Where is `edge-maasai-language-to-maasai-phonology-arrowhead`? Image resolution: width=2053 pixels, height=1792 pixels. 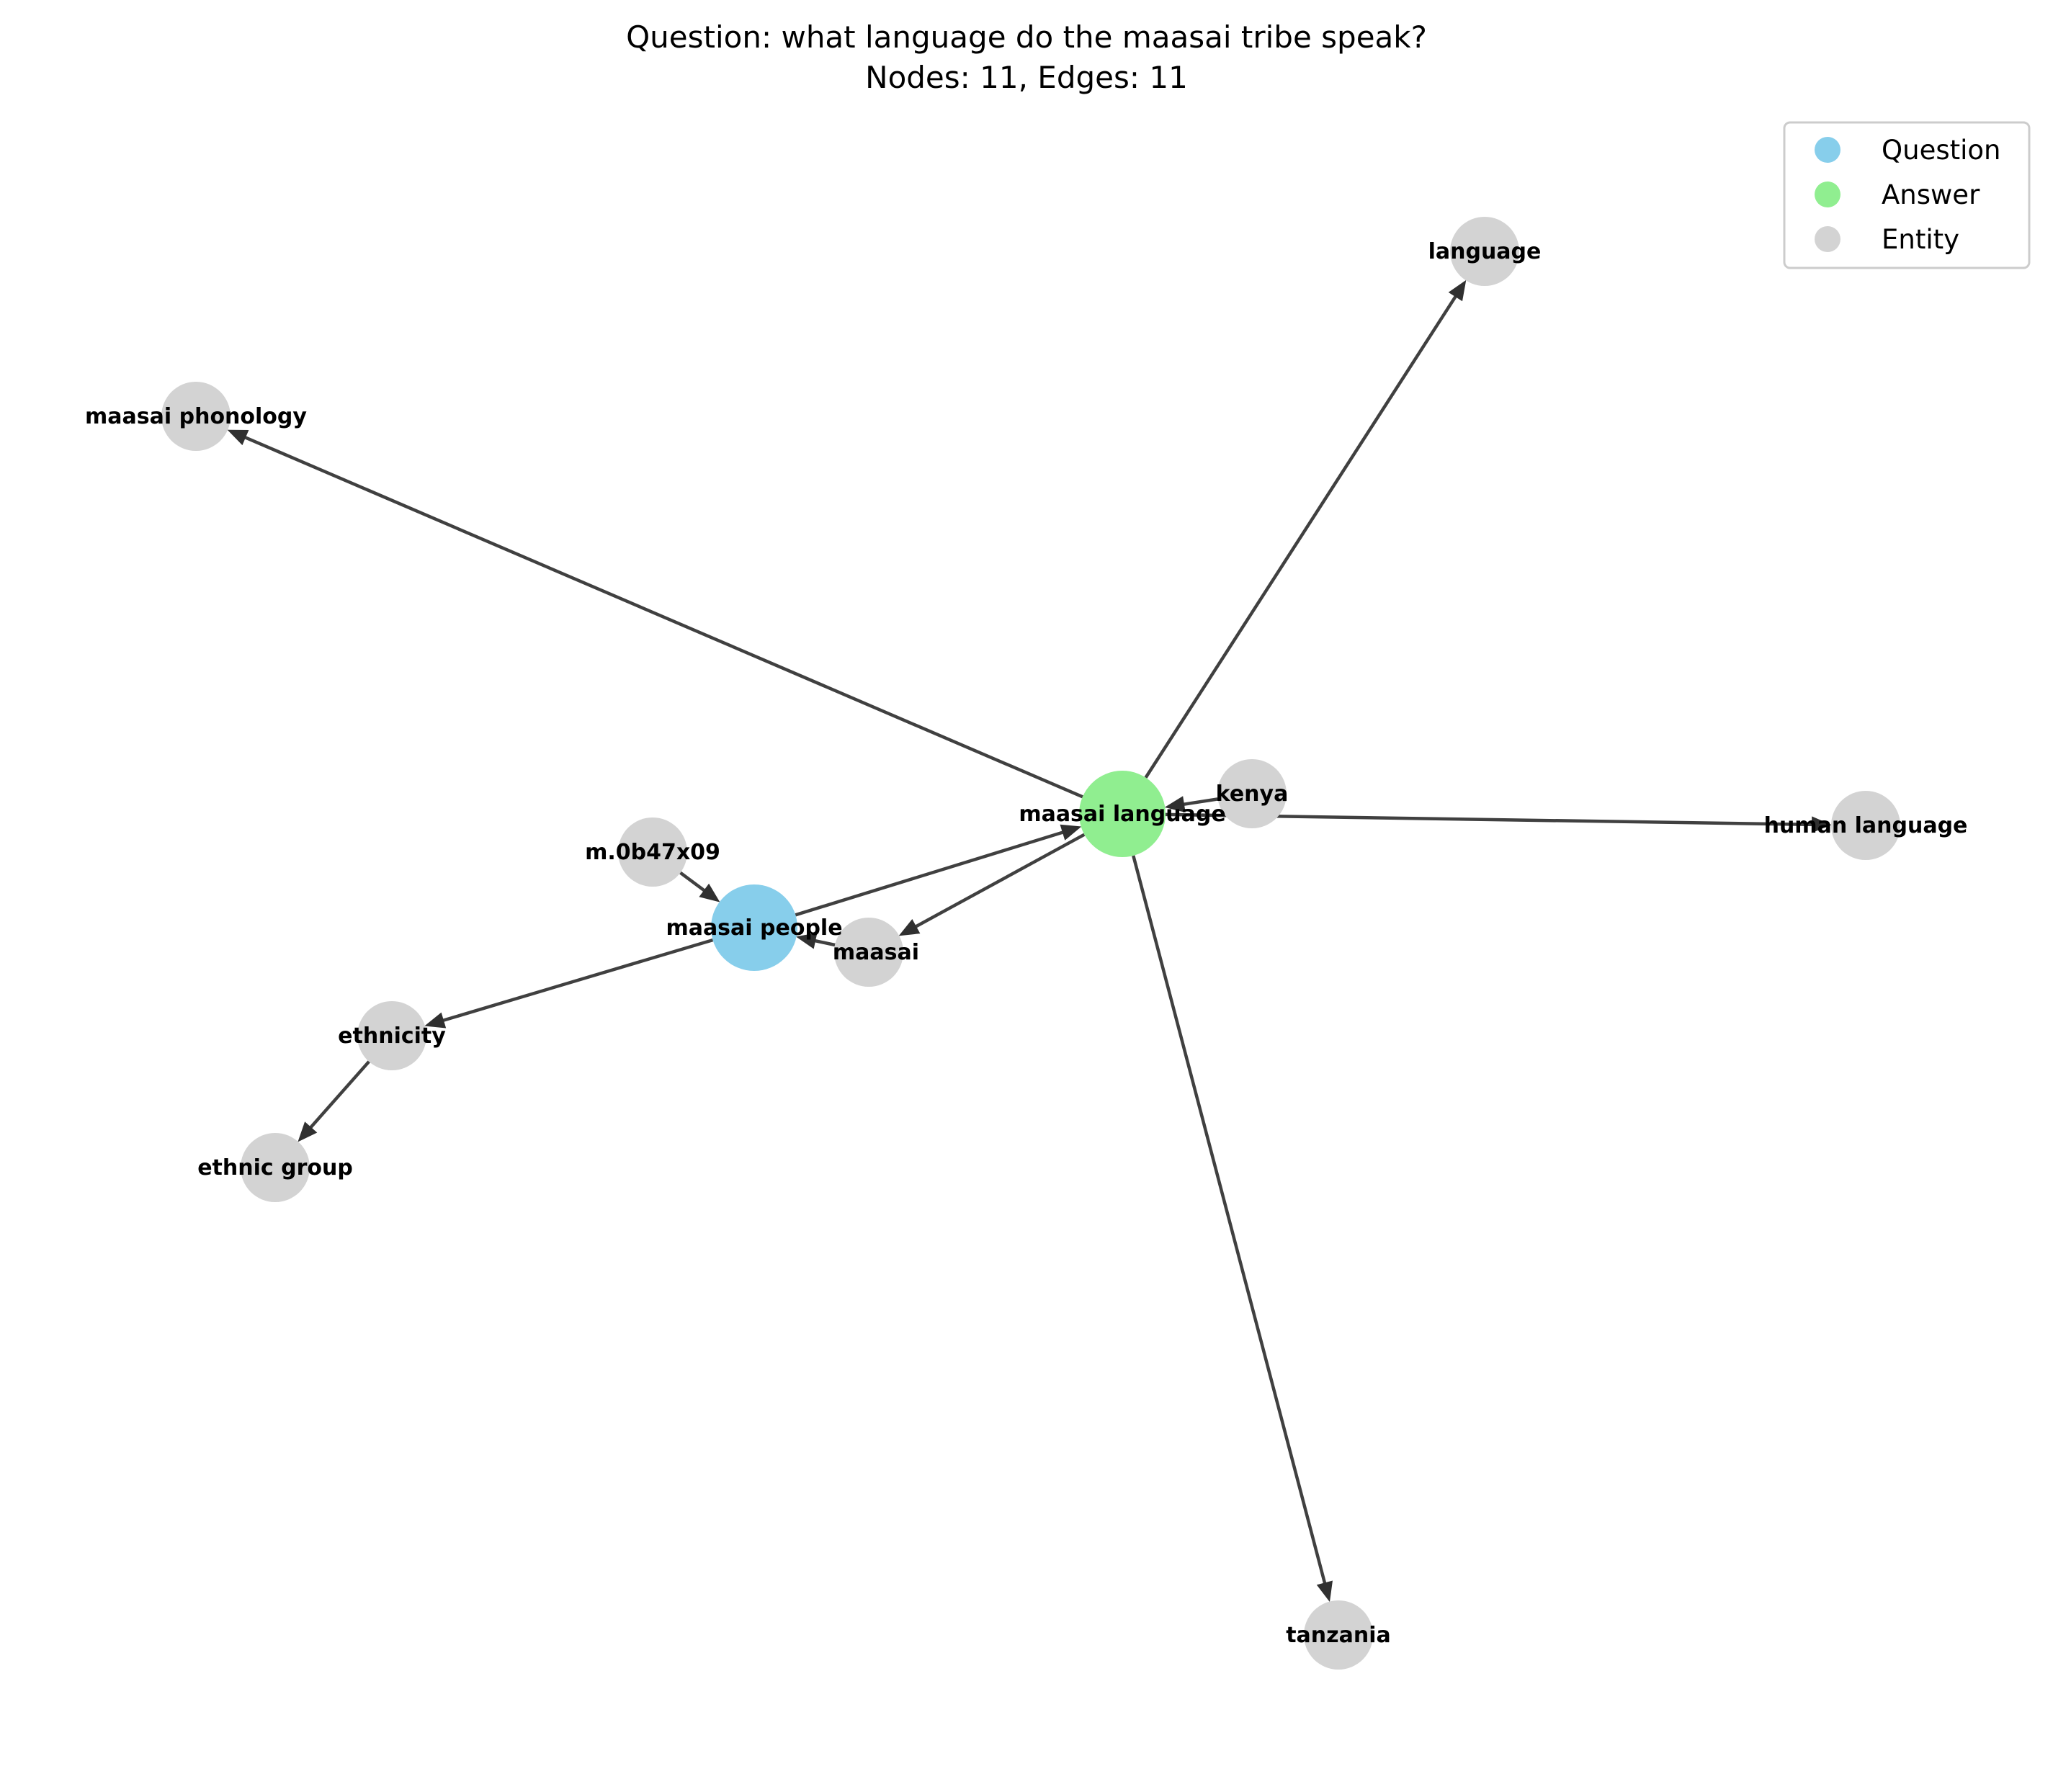 edge-maasai-language-to-maasai-phonology-arrowhead is located at coordinates (238, 437).